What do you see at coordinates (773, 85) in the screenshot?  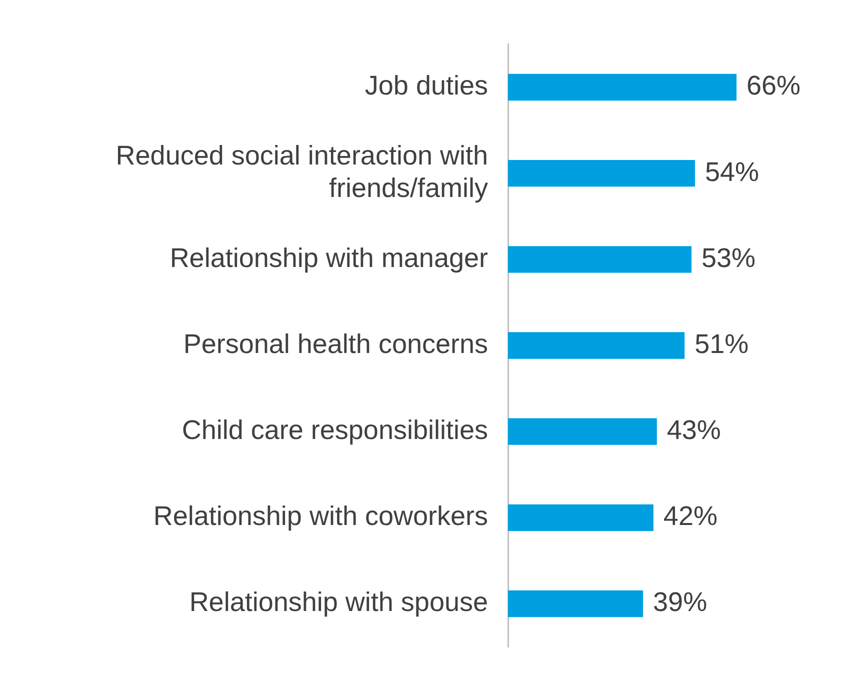 I see `data-label: 66%` at bounding box center [773, 85].